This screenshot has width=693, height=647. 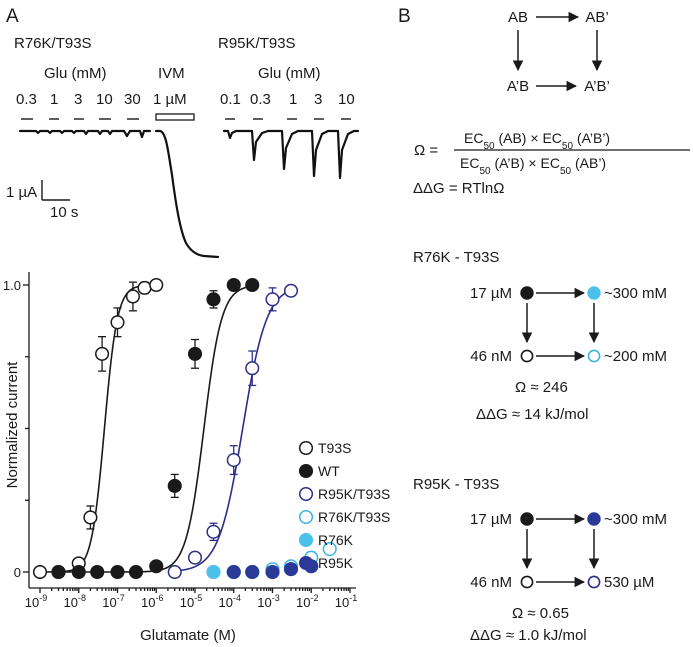 I want to click on cycle-tl-value: 17 µM, so click(x=491, y=293).